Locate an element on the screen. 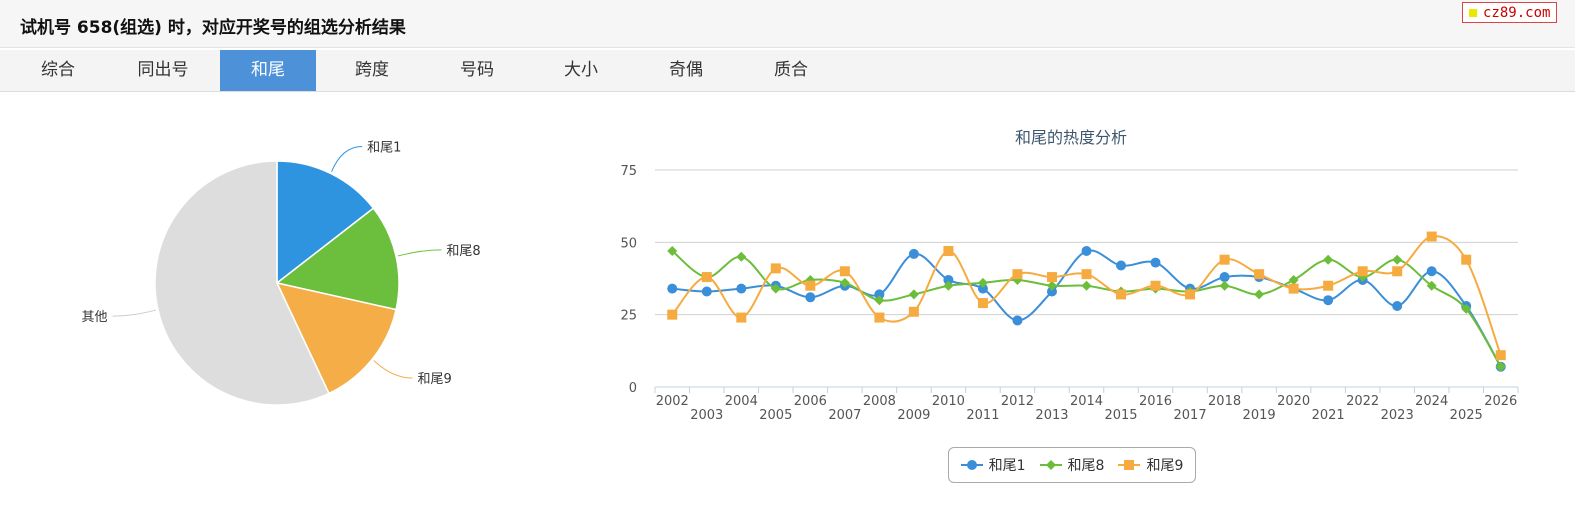 Image resolution: width=1575 pixels, height=508 pixels. x-tick-label: 2005 is located at coordinates (775, 415).